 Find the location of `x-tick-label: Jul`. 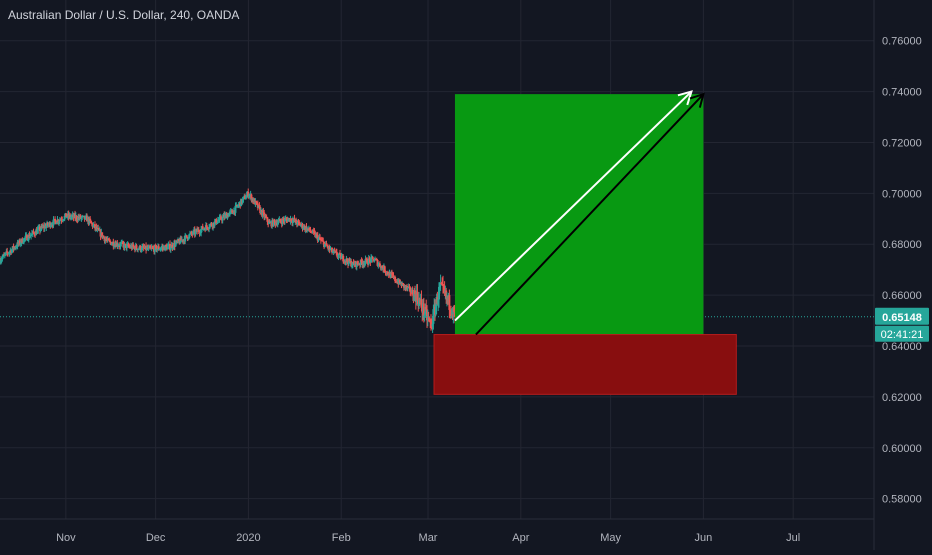

x-tick-label: Jul is located at coordinates (793, 538).